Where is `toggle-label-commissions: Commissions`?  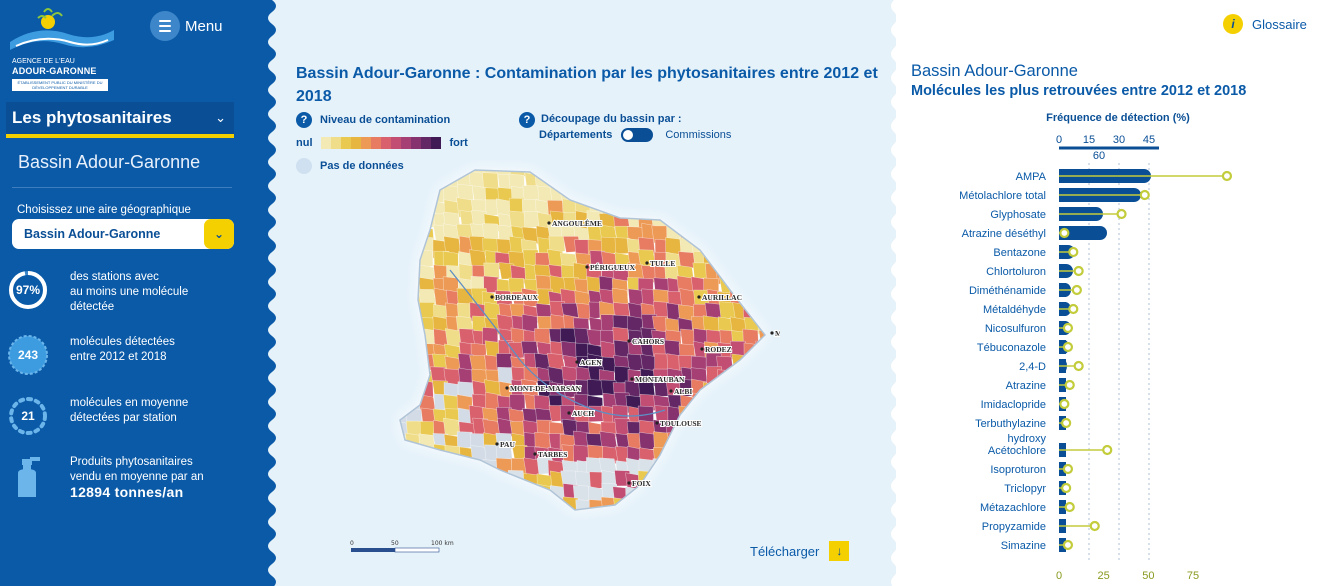 toggle-label-commissions: Commissions is located at coordinates (698, 135).